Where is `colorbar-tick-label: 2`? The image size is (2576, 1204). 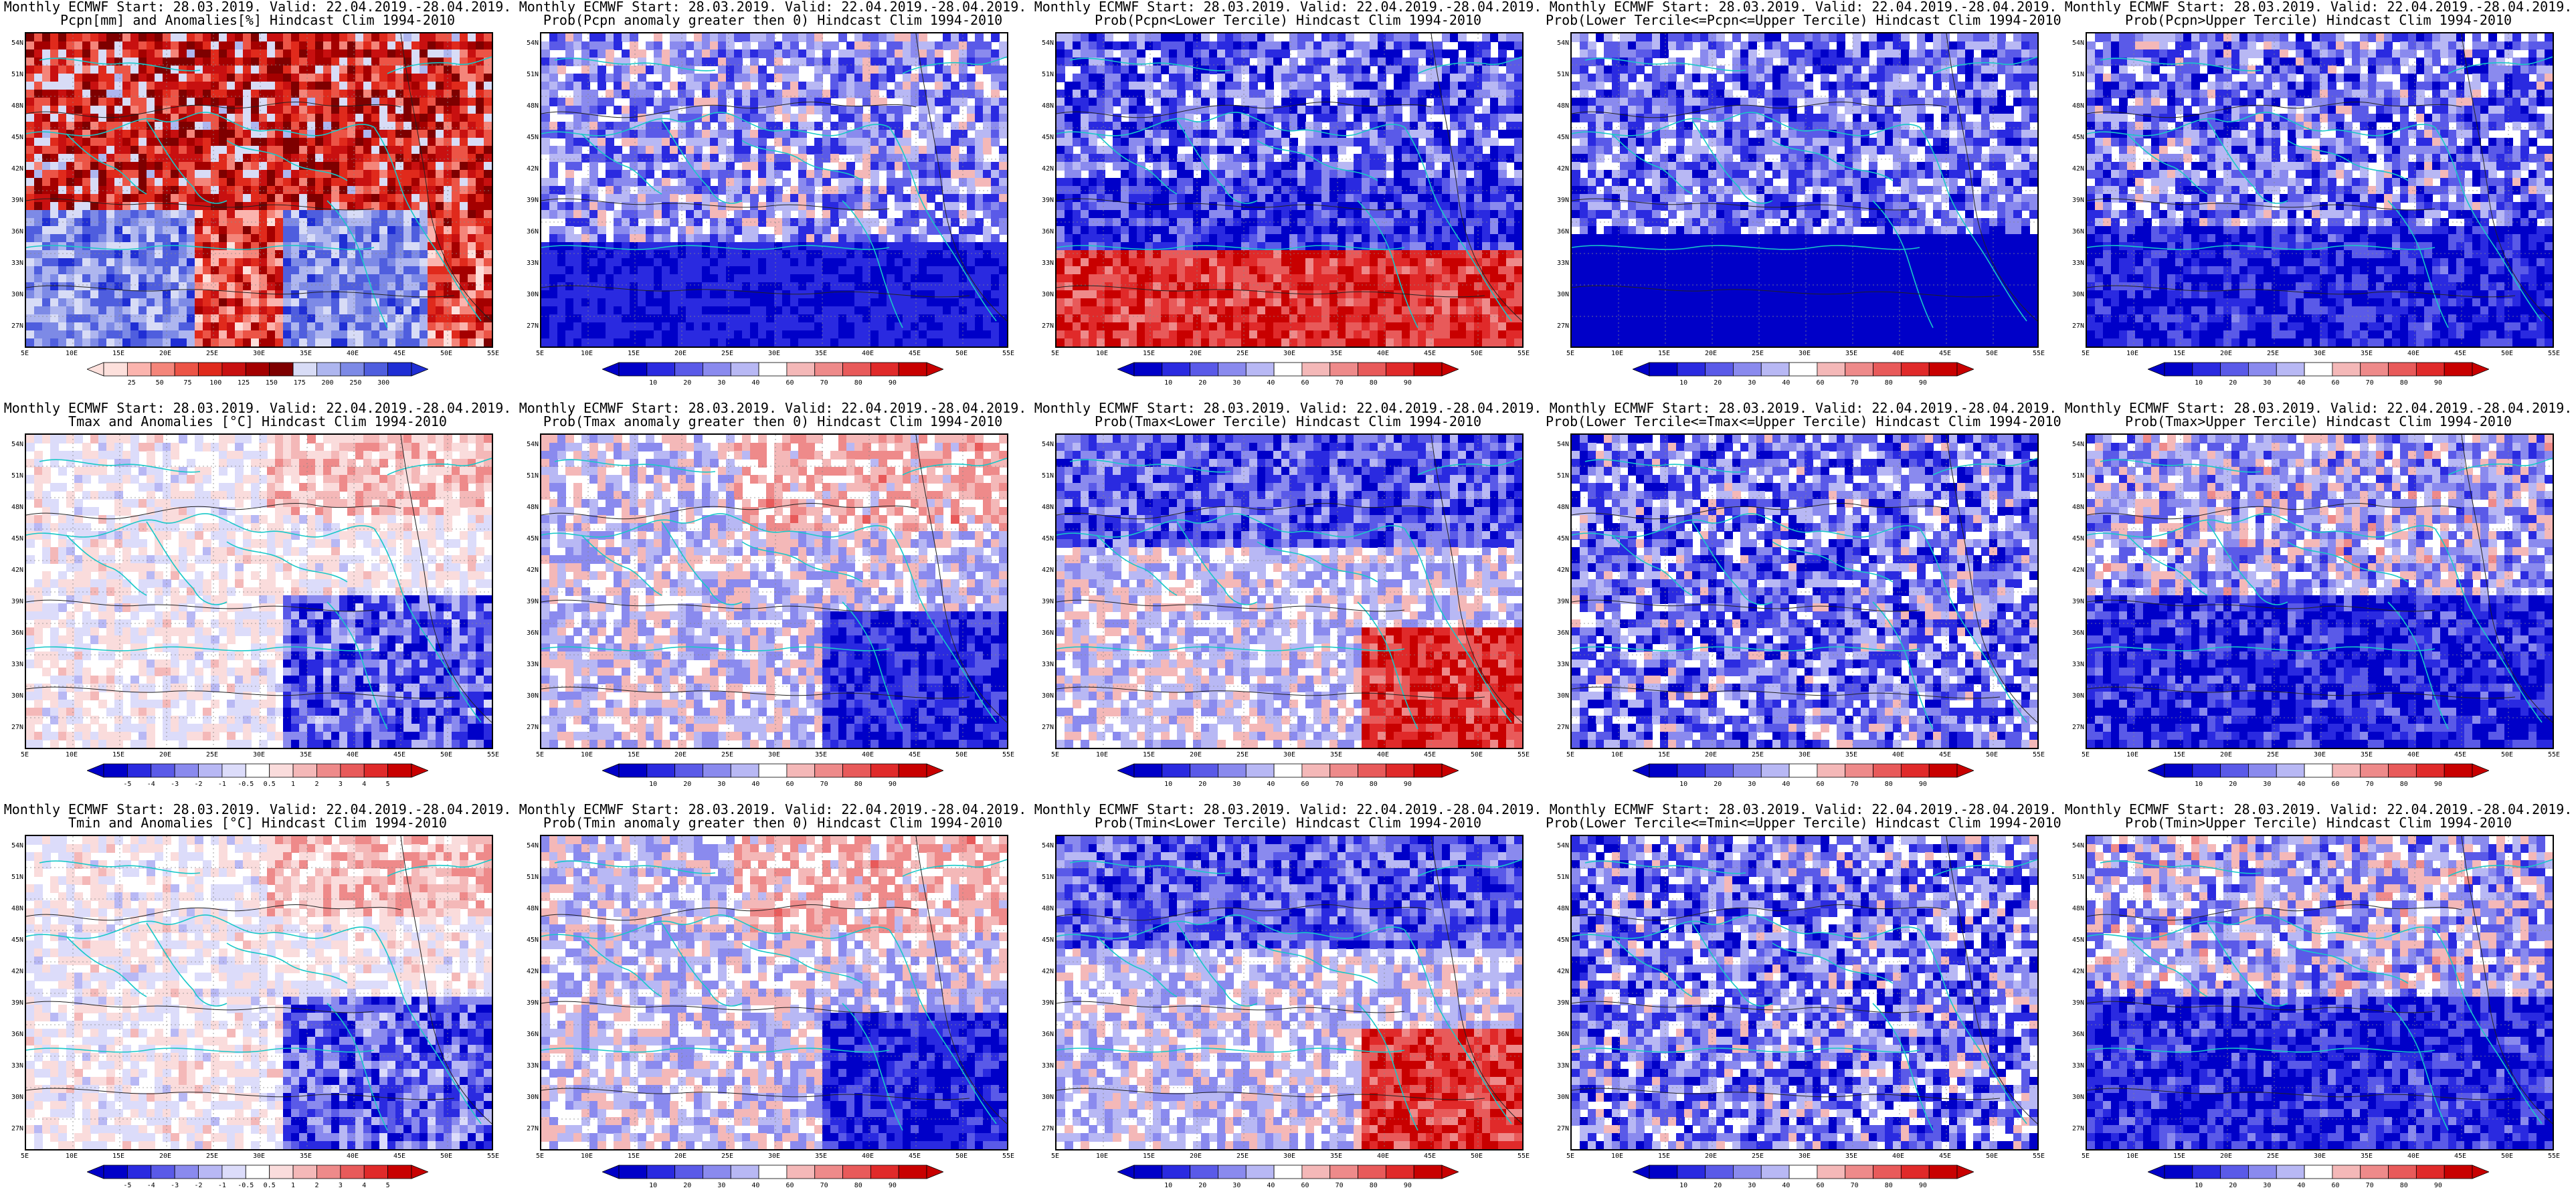 colorbar-tick-label: 2 is located at coordinates (316, 1186).